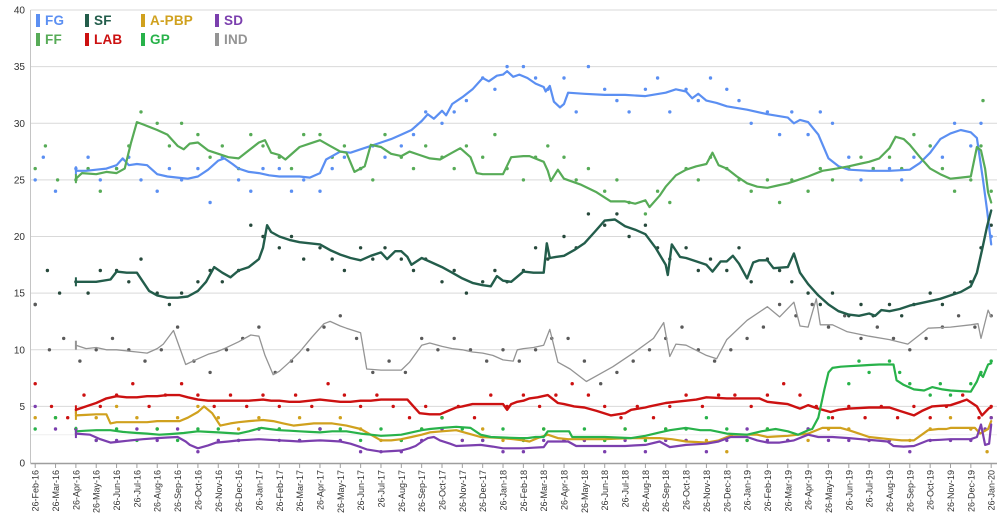 The width and height of the screenshot is (1000, 520). Describe the element at coordinates (544, 491) in the screenshot. I see `x-tick-label: 26-Mar-18` at that location.